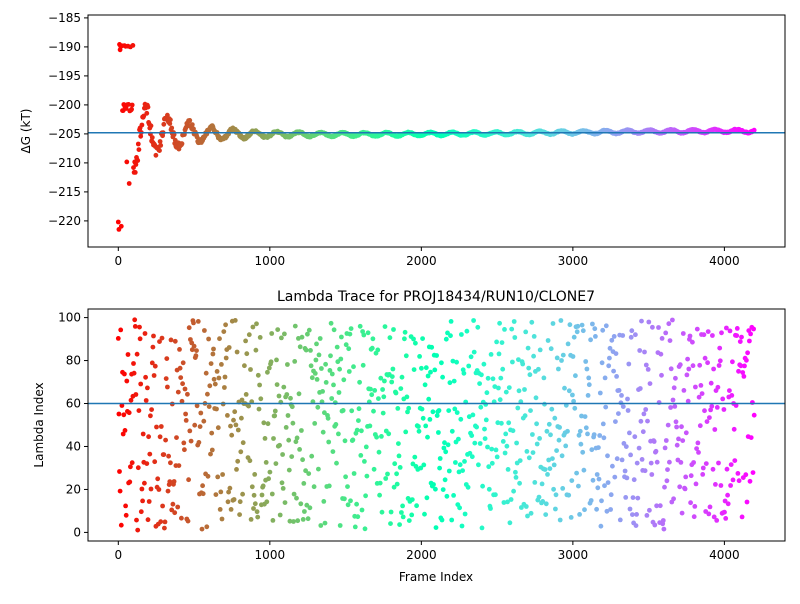  I want to click on y-tick-label: −200, so click(64, 105).